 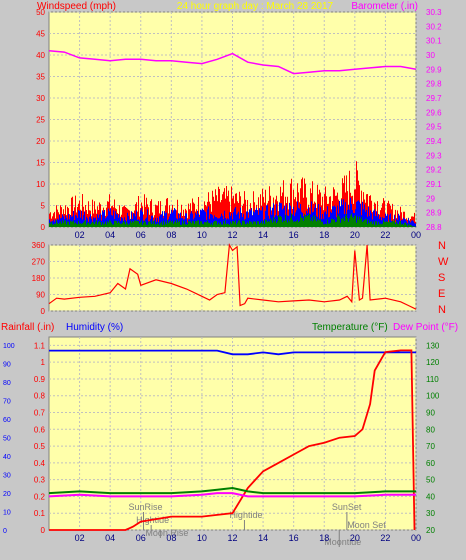 I want to click on p3-x-tick-label: 00, so click(x=416, y=538).